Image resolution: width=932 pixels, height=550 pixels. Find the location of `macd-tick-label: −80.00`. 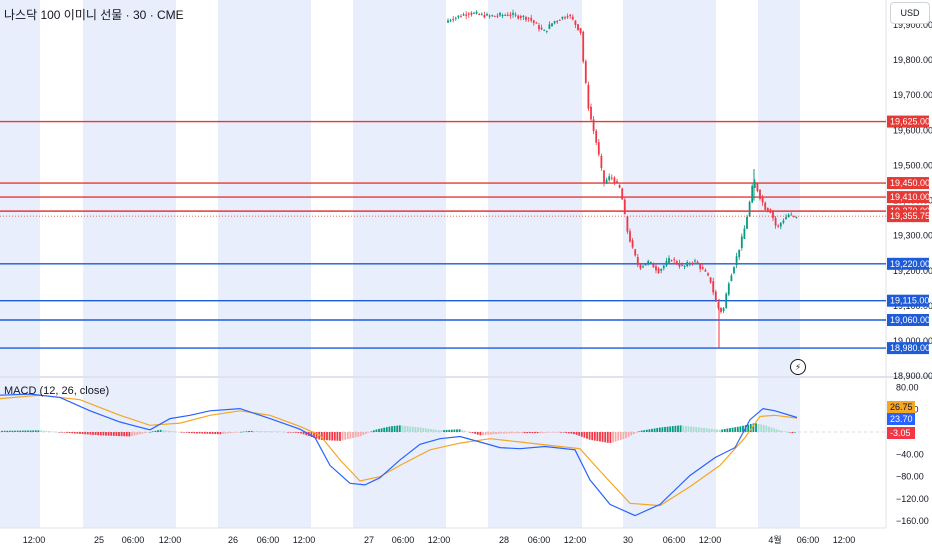

macd-tick-label: −80.00 is located at coordinates (910, 477).